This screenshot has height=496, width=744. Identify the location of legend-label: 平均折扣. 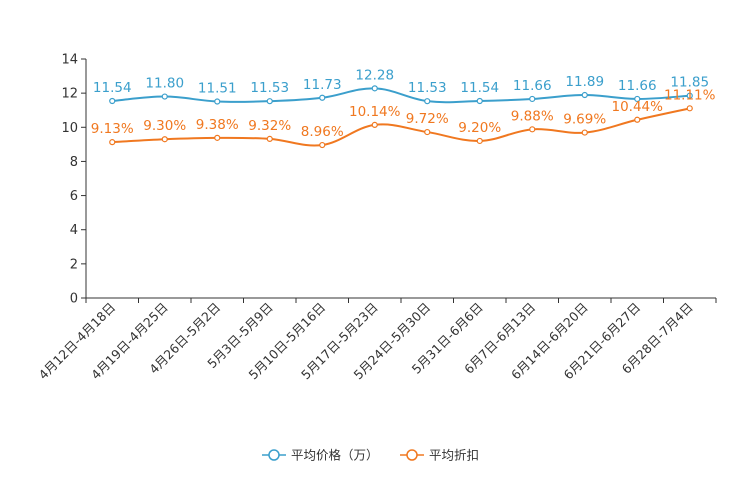
(454, 455).